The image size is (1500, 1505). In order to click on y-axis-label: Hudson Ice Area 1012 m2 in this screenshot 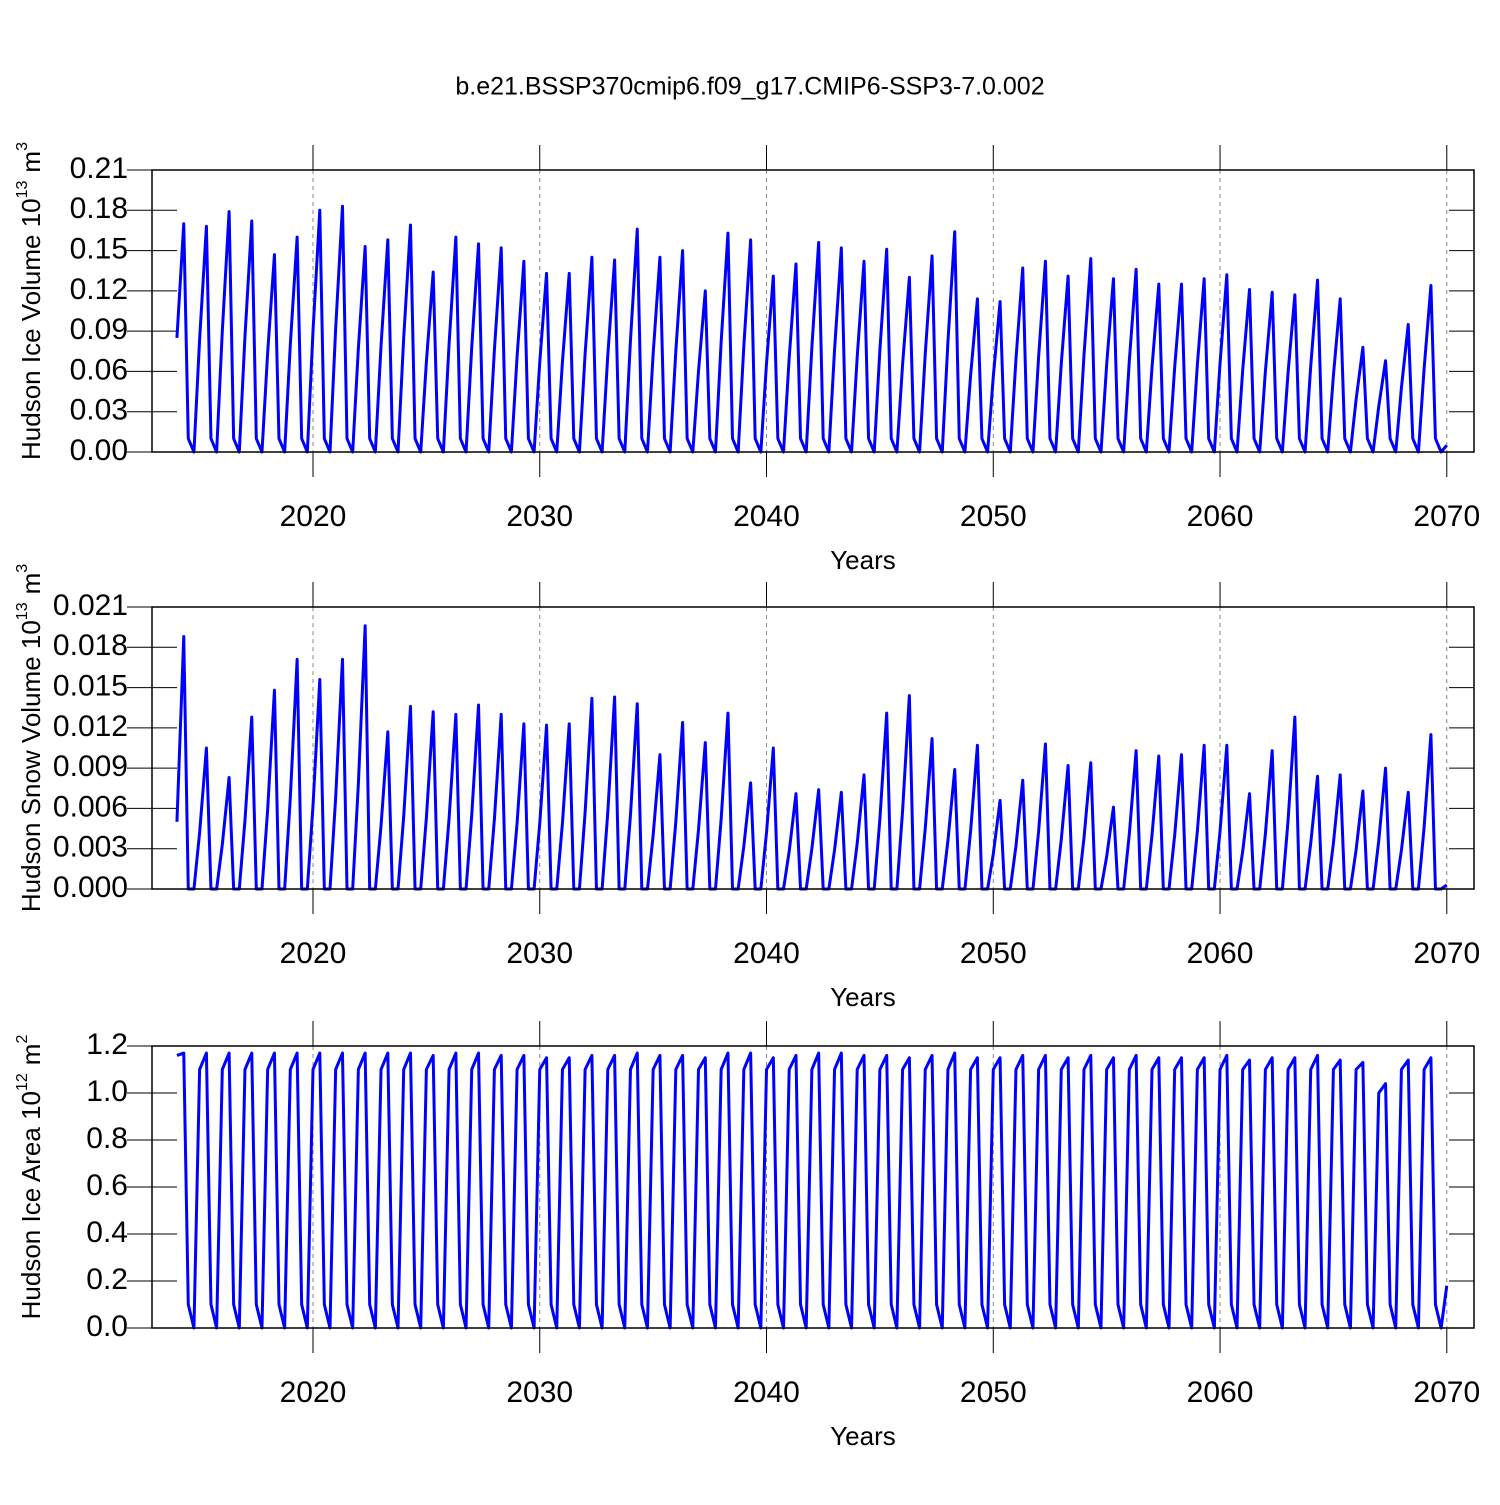, I will do `click(30, 1177)`.